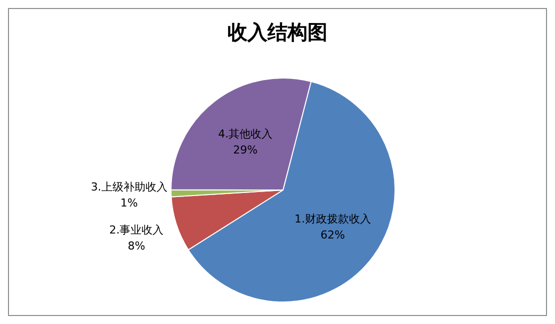 The width and height of the screenshot is (555, 324). What do you see at coordinates (137, 245) in the screenshot?
I see `data-label: 8%` at bounding box center [137, 245].